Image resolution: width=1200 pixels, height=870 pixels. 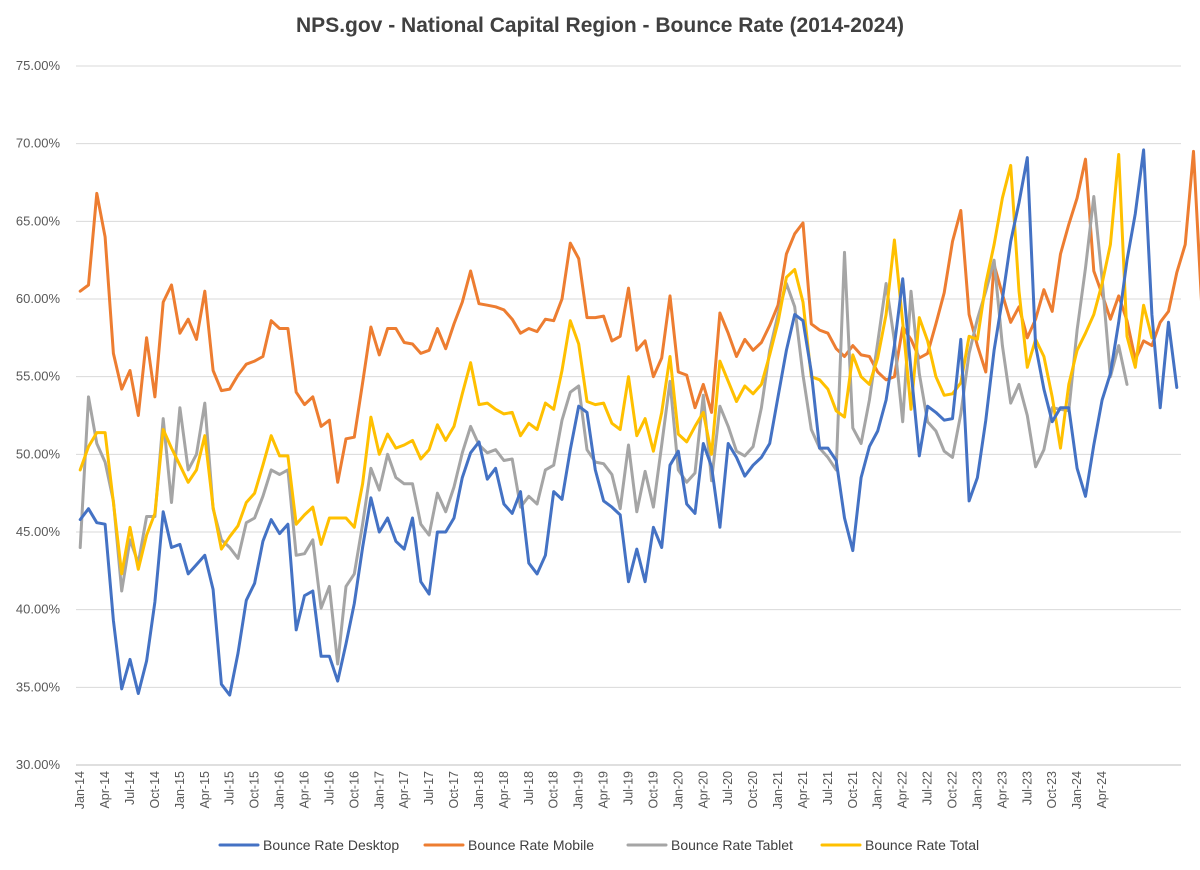 I want to click on legend-label: Bounce Rate Total, so click(x=922, y=845).